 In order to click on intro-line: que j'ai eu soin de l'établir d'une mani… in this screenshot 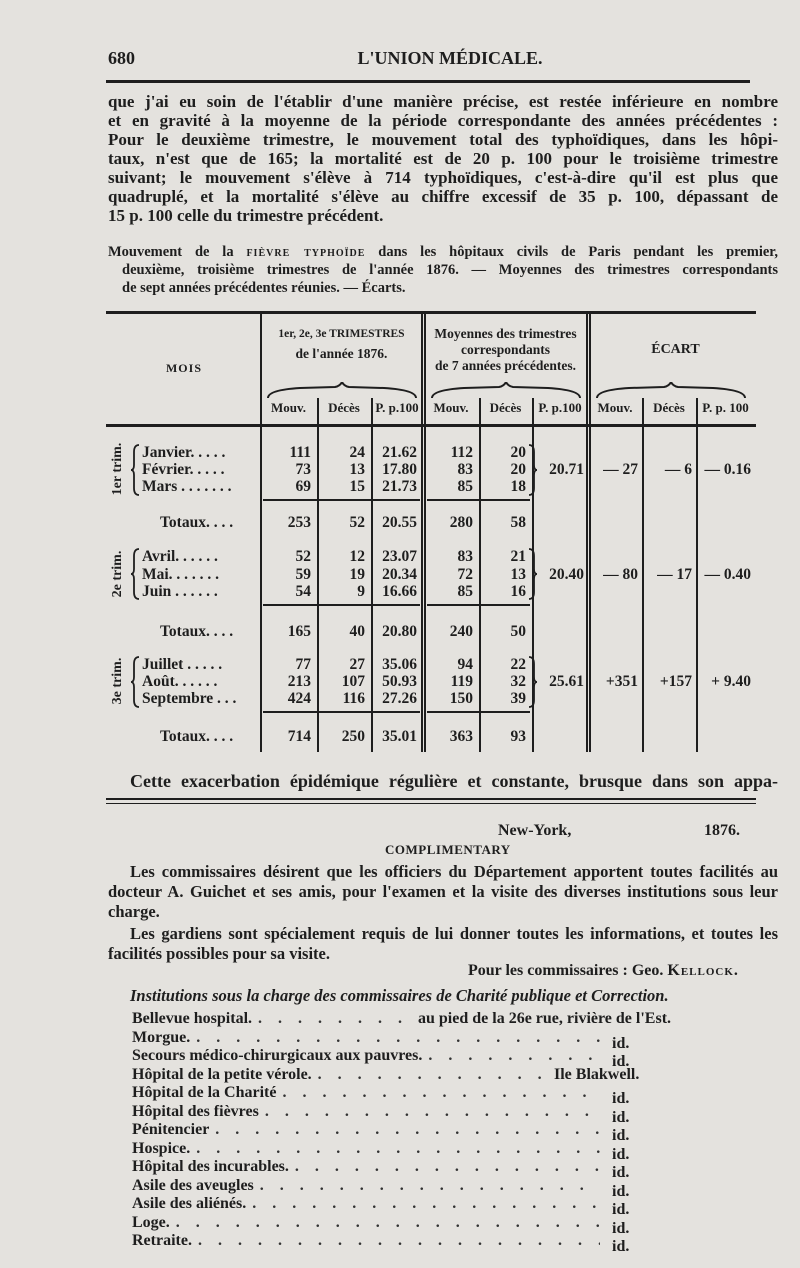, I will do `click(443, 101)`.